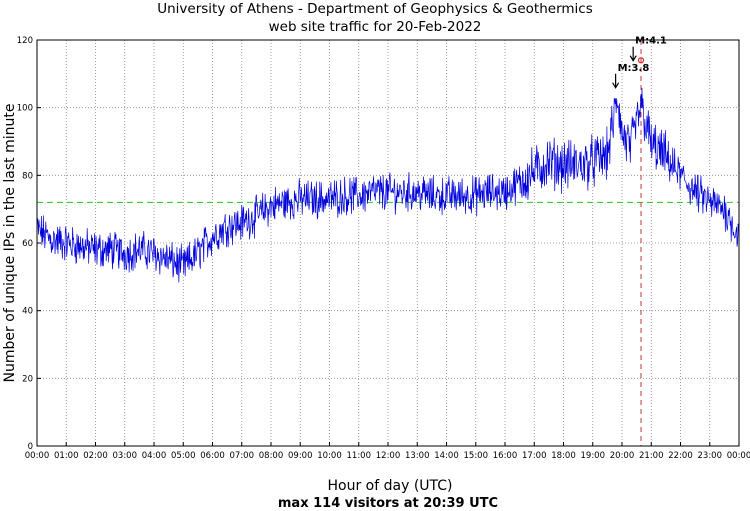 Image resolution: width=750 pixels, height=511 pixels. What do you see at coordinates (651, 456) in the screenshot?
I see `x-tick-label: 21:00` at bounding box center [651, 456].